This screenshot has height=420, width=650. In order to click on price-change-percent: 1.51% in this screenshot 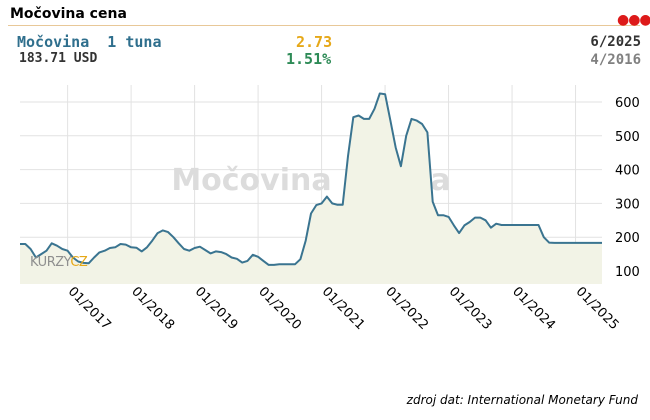, I will do `click(309, 59)`.